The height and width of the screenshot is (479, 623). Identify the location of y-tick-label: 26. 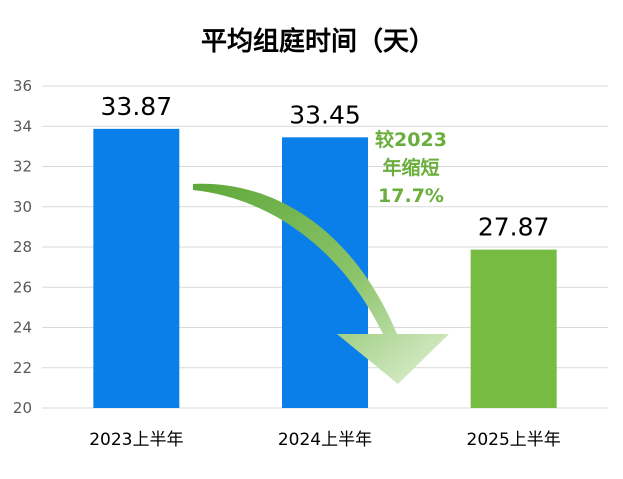
(22, 287).